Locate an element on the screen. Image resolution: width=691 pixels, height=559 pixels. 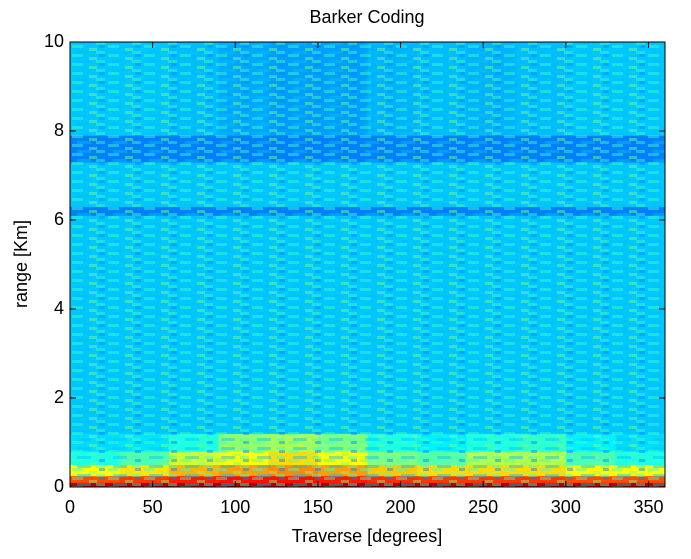
x-tick-label: 100 is located at coordinates (235, 507).